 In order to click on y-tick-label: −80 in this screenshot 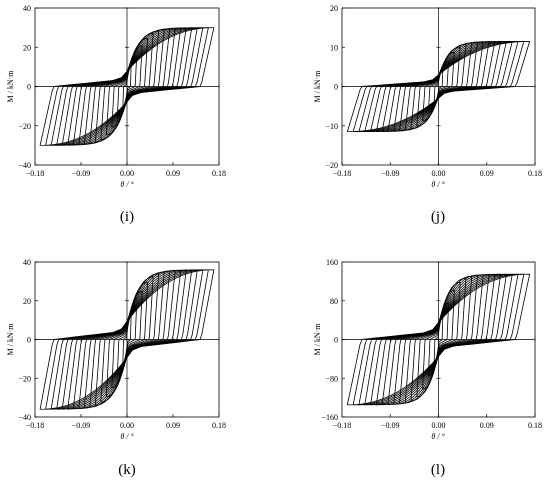, I will do `click(331, 378)`.